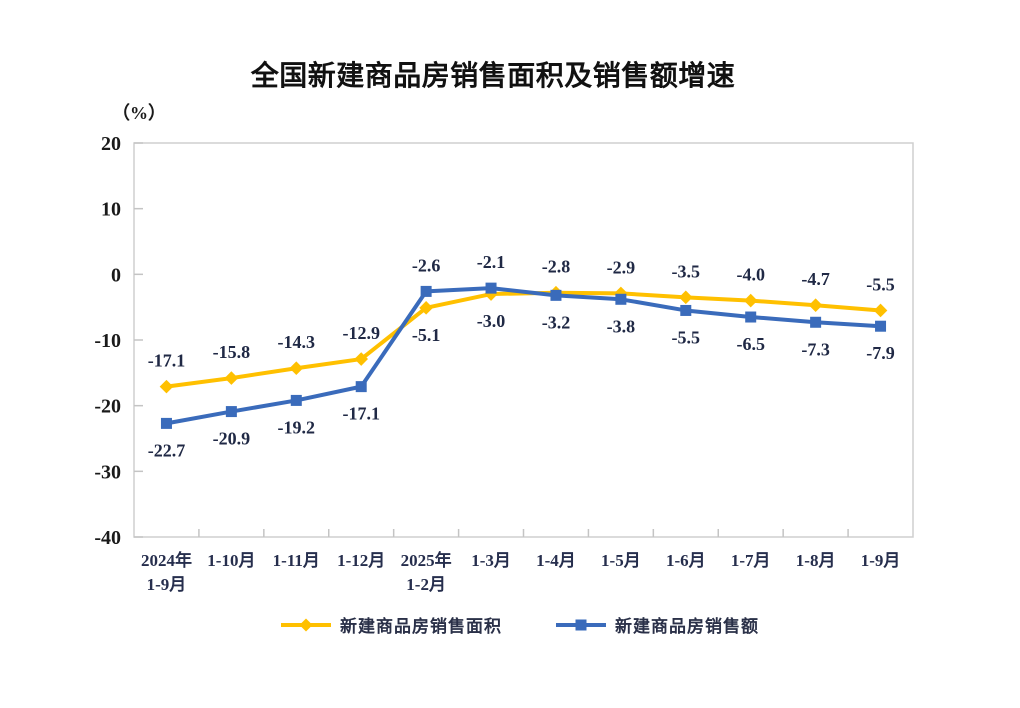 The height and width of the screenshot is (708, 1020). What do you see at coordinates (166, 560) in the screenshot?
I see `x-category-label-line: 2024年` at bounding box center [166, 560].